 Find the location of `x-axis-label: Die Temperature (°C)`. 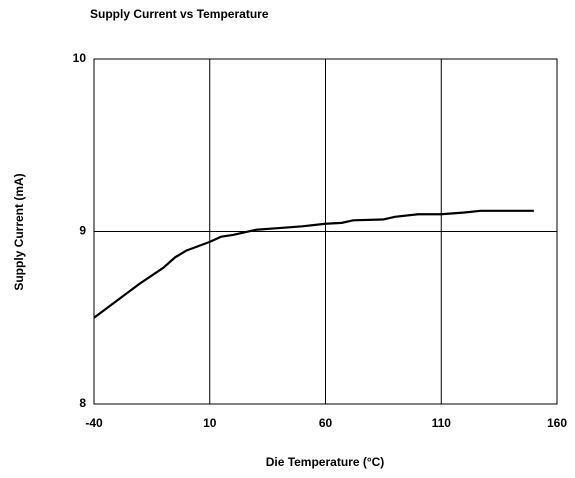

x-axis-label: Die Temperature (°C) is located at coordinates (325, 462).